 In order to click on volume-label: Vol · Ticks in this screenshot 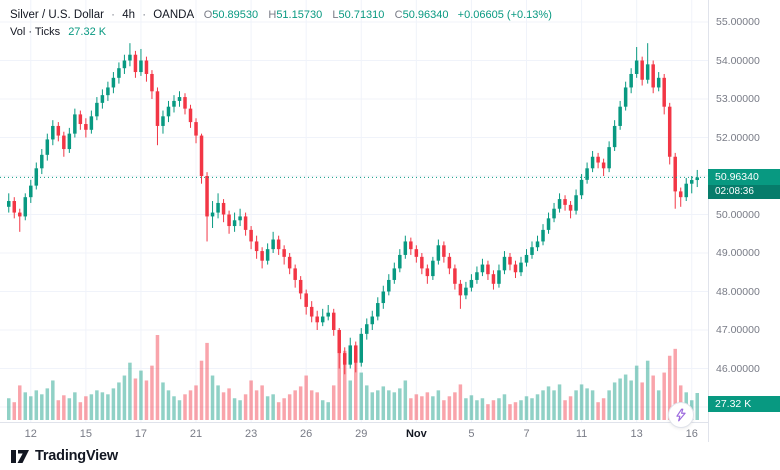, I will do `click(35, 32)`.